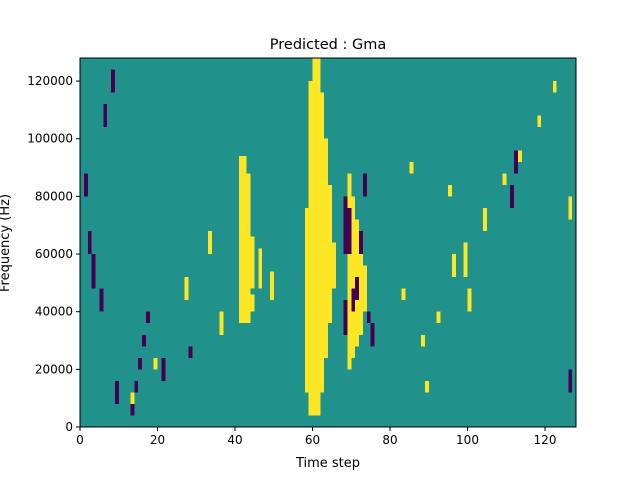 The height and width of the screenshot is (484, 640). I want to click on x-tick-label: 60, so click(312, 440).